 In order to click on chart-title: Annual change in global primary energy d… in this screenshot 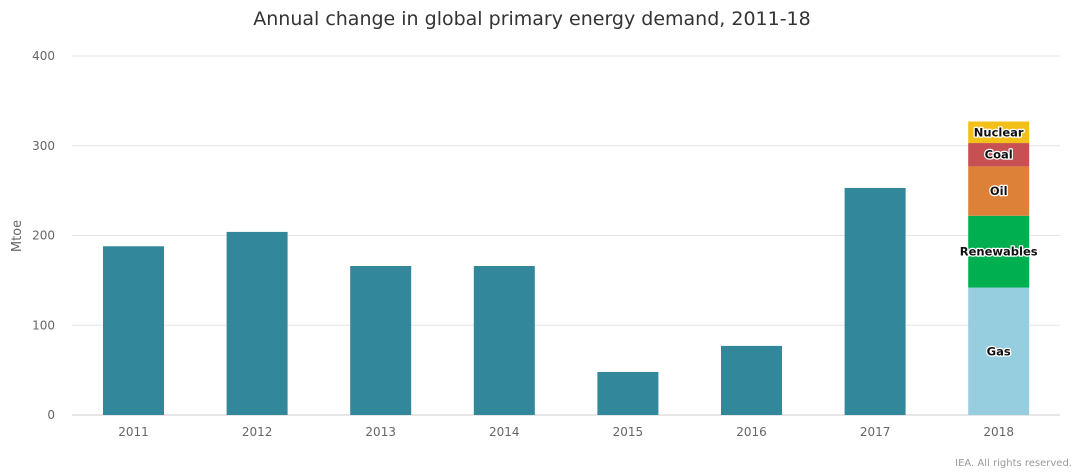, I will do `click(532, 19)`.